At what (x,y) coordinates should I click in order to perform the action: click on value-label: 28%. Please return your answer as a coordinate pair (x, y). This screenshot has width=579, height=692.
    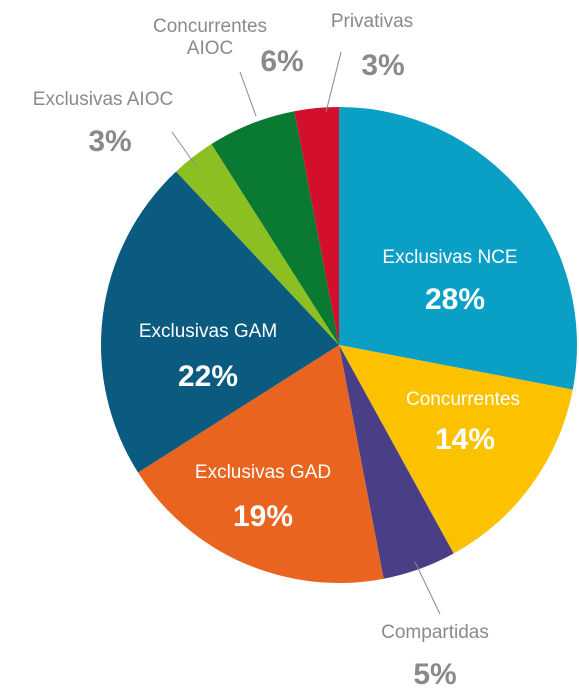
    Looking at the image, I should click on (455, 299).